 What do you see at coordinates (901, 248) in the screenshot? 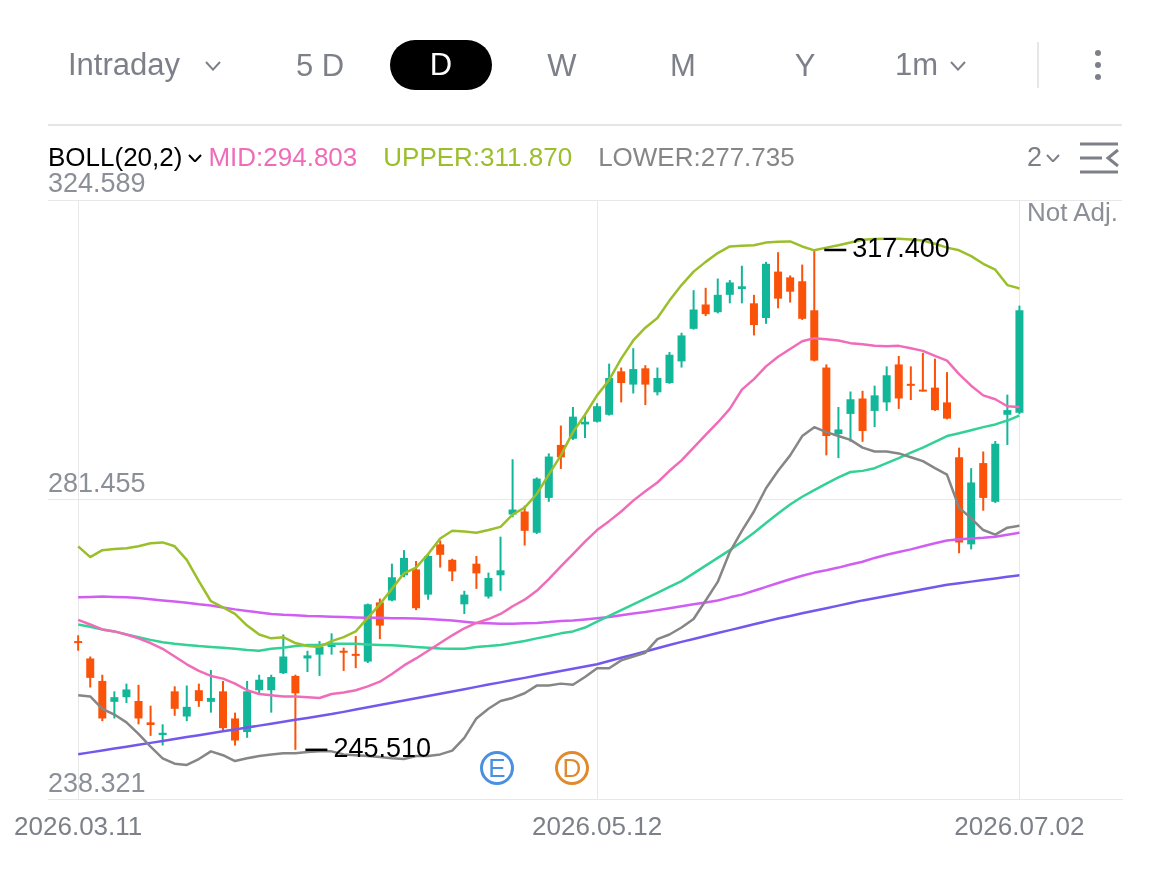
I see `annotation: 317.400` at bounding box center [901, 248].